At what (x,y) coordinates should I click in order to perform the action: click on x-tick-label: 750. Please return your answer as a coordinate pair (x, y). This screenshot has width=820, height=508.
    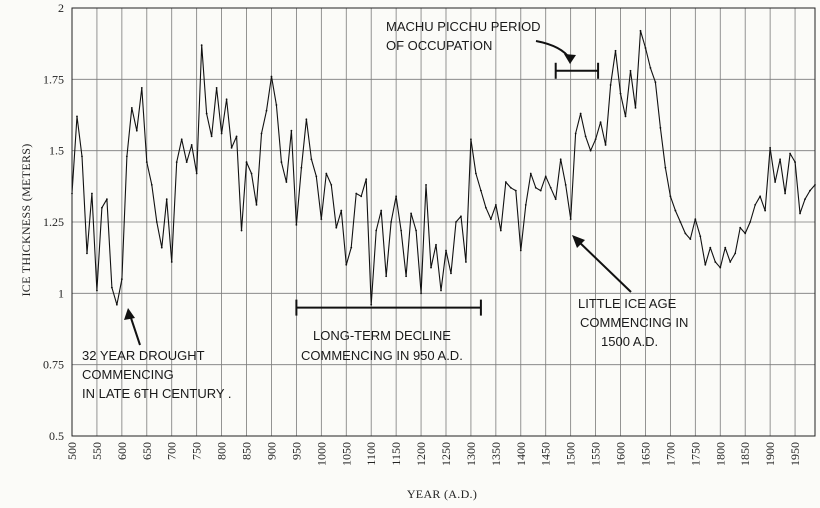
    Looking at the image, I should click on (197, 451).